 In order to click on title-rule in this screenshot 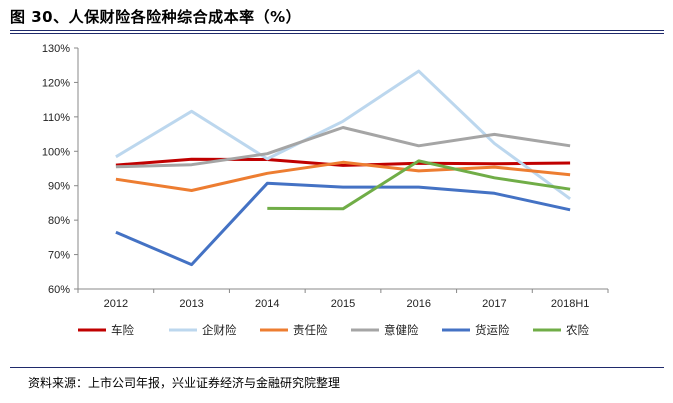, I will do `click(337, 30)`.